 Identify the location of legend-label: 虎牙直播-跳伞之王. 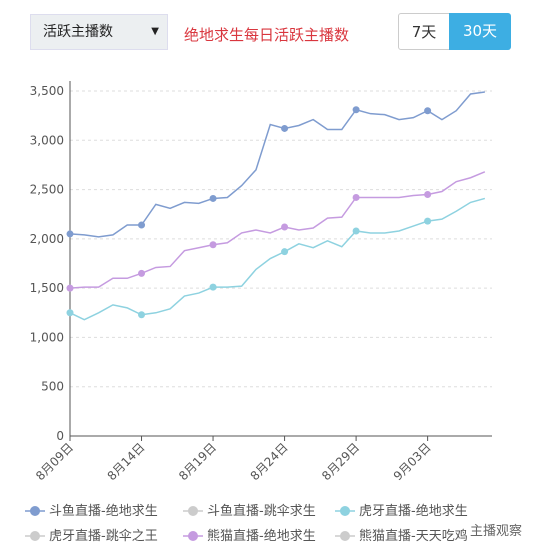
(103, 536).